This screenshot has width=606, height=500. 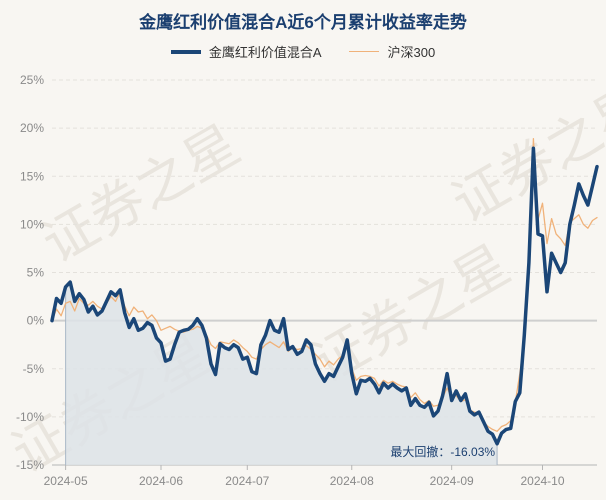 What do you see at coordinates (32, 176) in the screenshot?
I see `y-tick-label: 15%` at bounding box center [32, 176].